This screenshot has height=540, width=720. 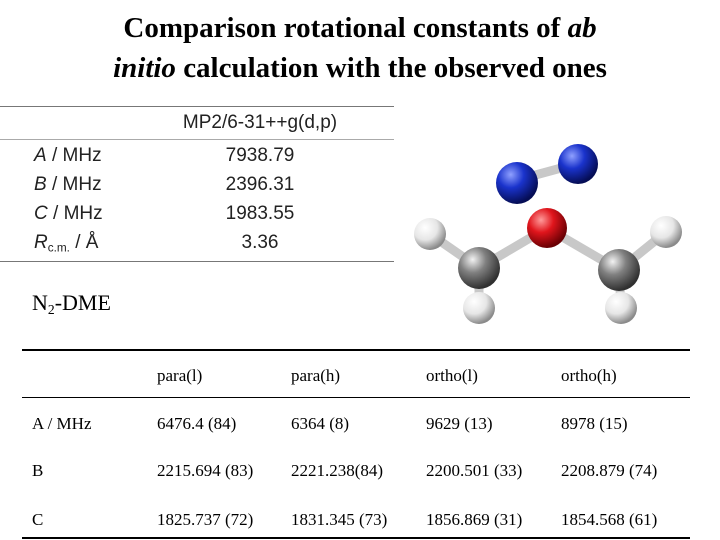 I want to click on calc-symbol: C, so click(x=41, y=213).